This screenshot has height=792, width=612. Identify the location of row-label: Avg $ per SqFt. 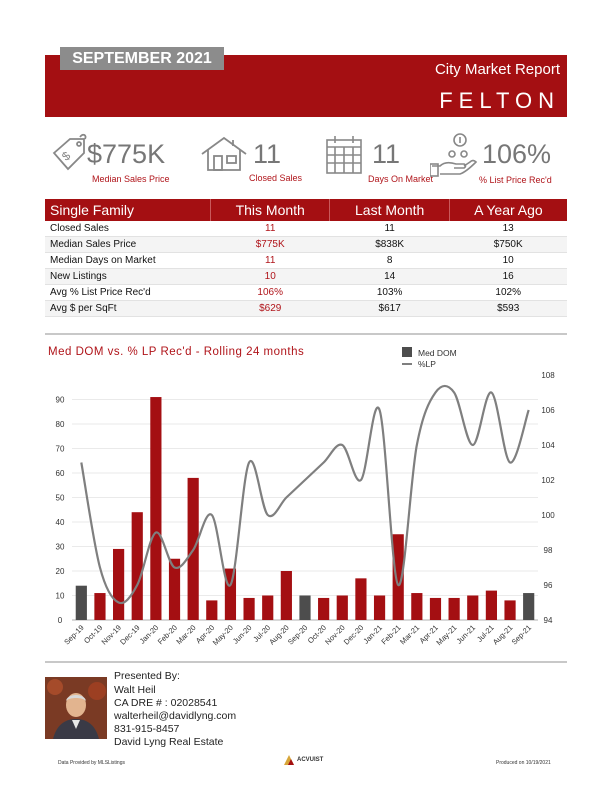
(128, 308).